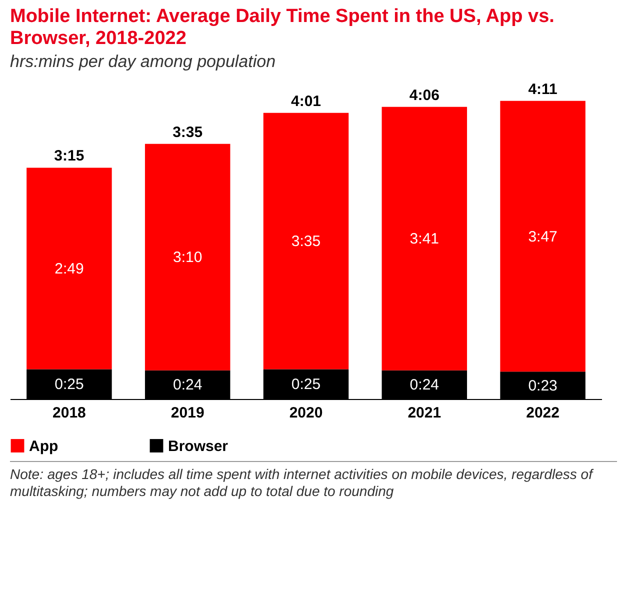  I want to click on x-tick-label: 2022, so click(543, 413).